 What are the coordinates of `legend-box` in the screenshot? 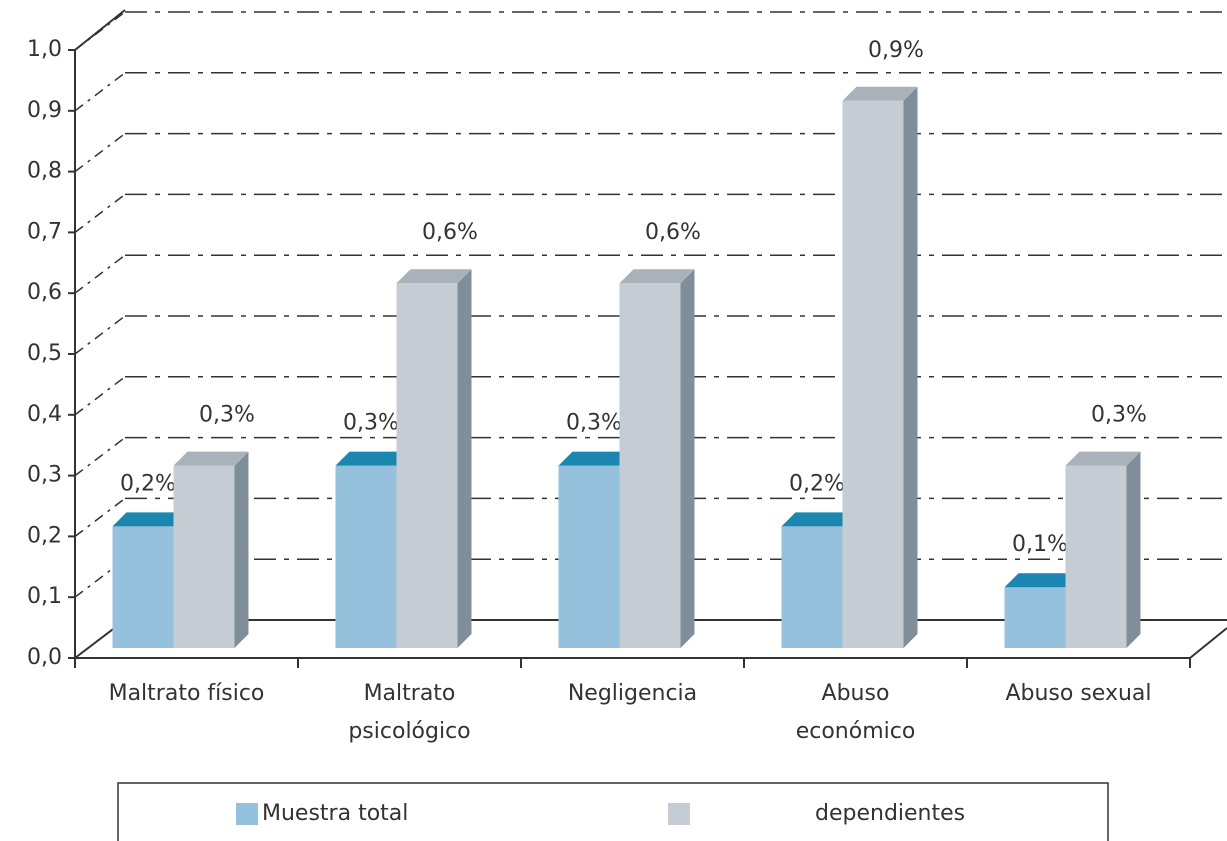 It's located at (613, 811).